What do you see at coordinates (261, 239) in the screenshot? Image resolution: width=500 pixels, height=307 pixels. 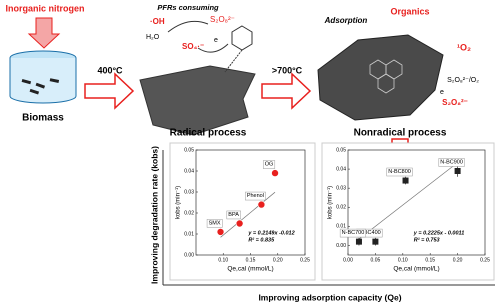 I see `r-squared: R² = 0.835` at bounding box center [261, 239].